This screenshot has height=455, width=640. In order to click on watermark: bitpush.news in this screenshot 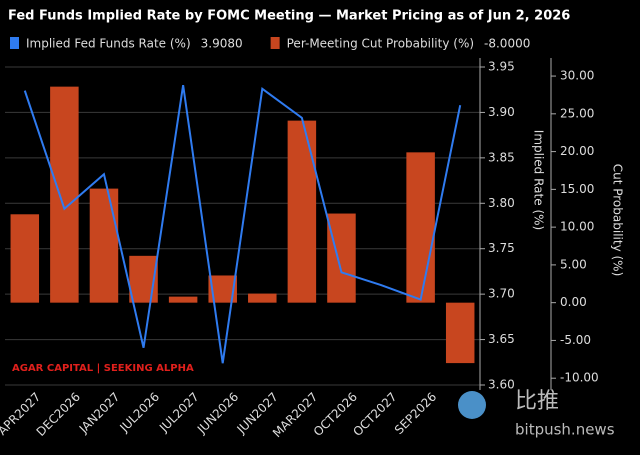, I will do `click(565, 430)`.